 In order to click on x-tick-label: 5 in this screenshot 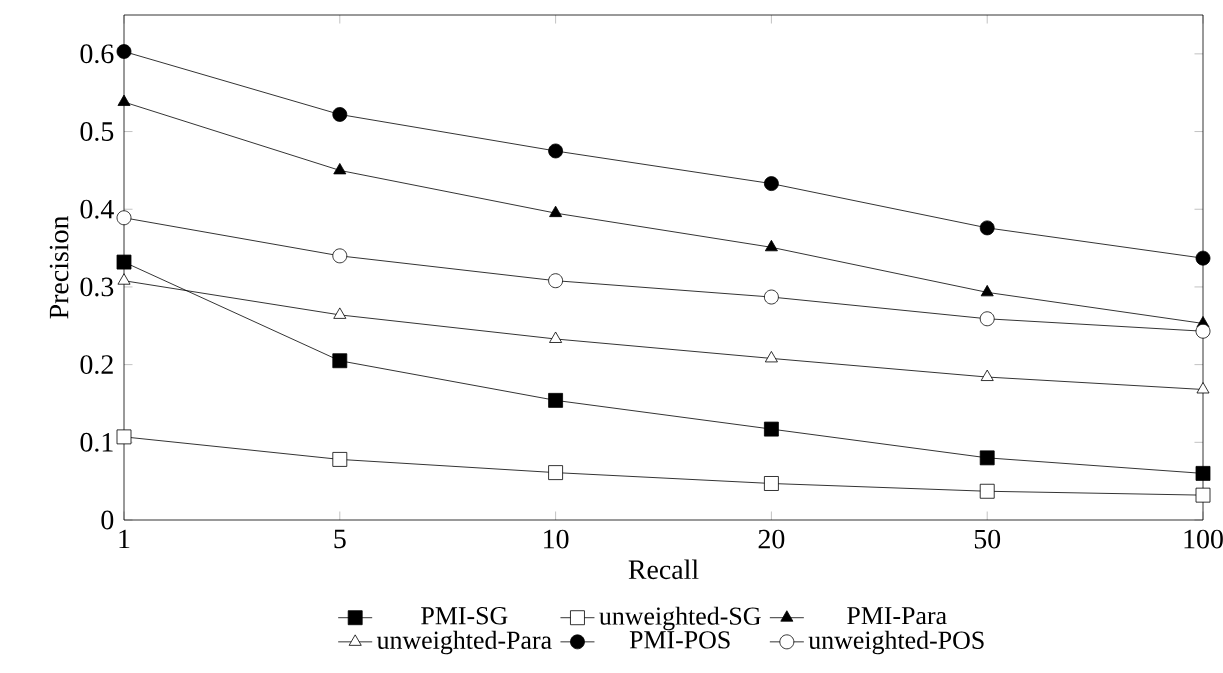, I will do `click(340, 539)`.